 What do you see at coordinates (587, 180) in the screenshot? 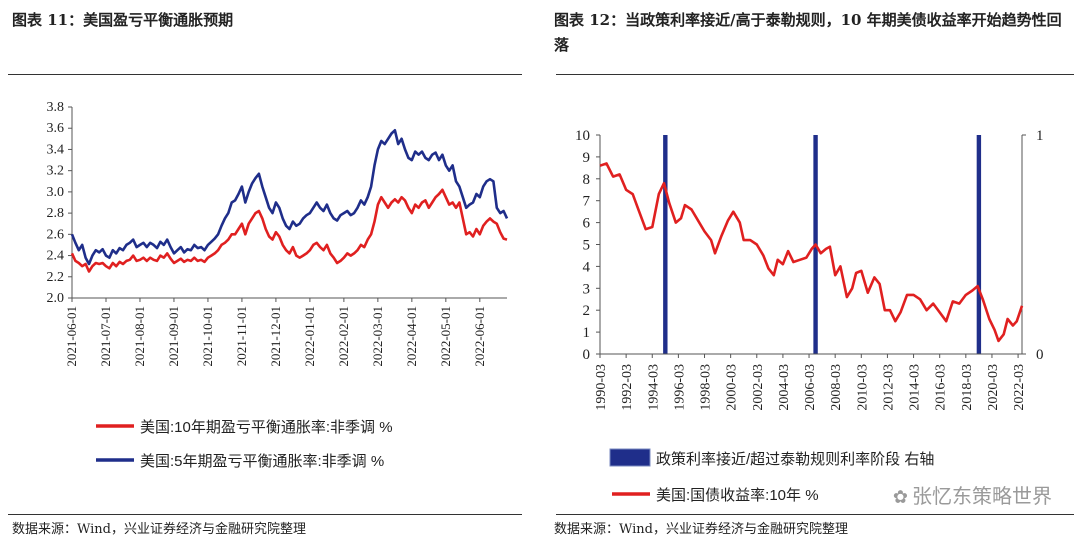
I see `right-y-tick-label: 8` at bounding box center [587, 180].